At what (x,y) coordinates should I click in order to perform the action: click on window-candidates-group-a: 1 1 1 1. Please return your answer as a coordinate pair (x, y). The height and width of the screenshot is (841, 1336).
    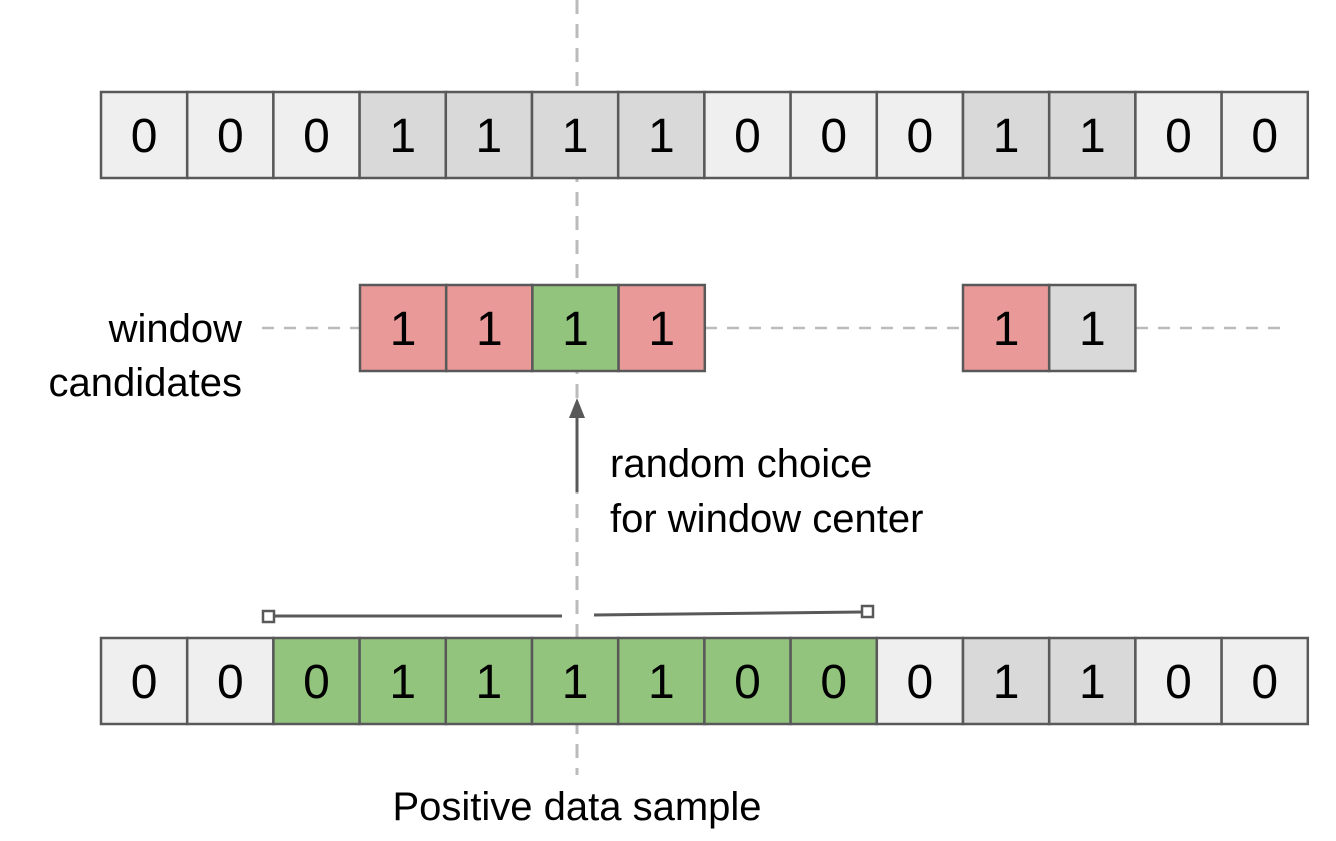
    Looking at the image, I should click on (532, 328).